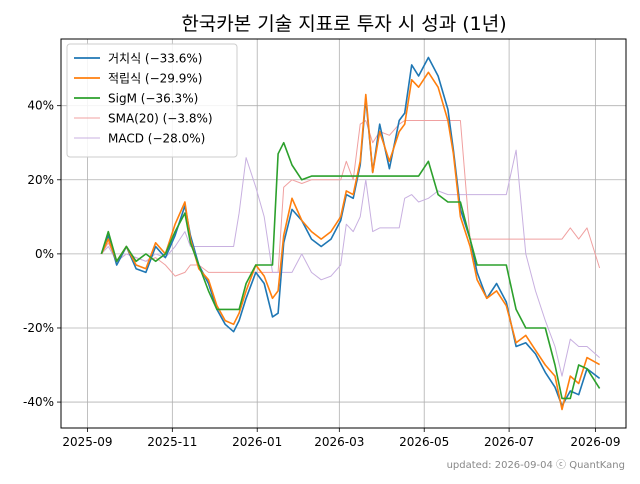 The height and width of the screenshot is (484, 640). I want to click on x-tick-label: 2025-09, so click(87, 442).